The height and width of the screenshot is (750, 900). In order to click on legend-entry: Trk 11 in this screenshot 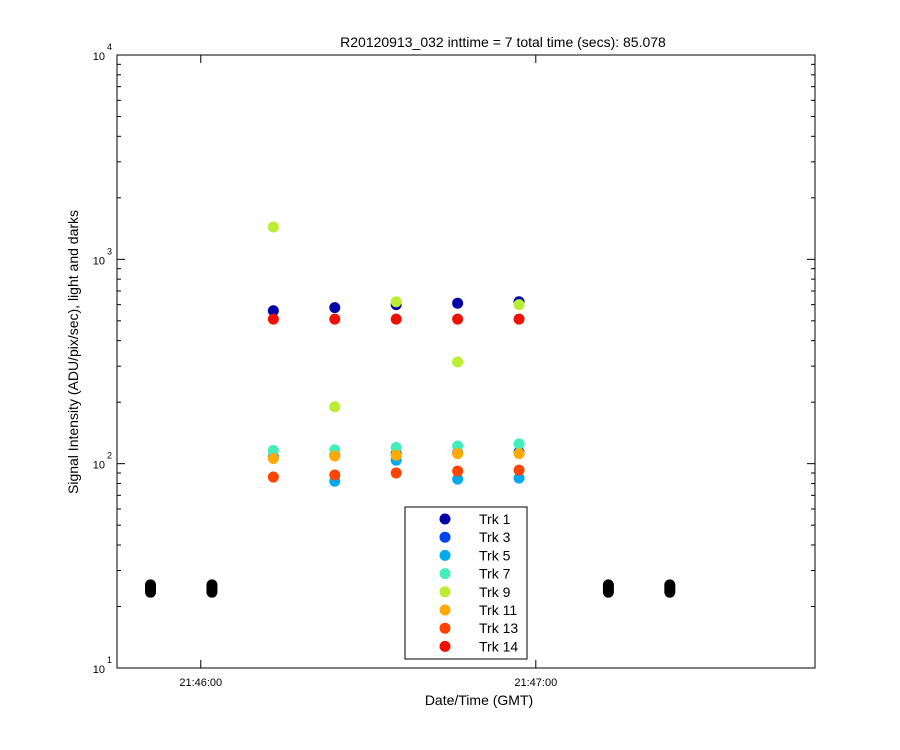, I will do `click(498, 610)`.